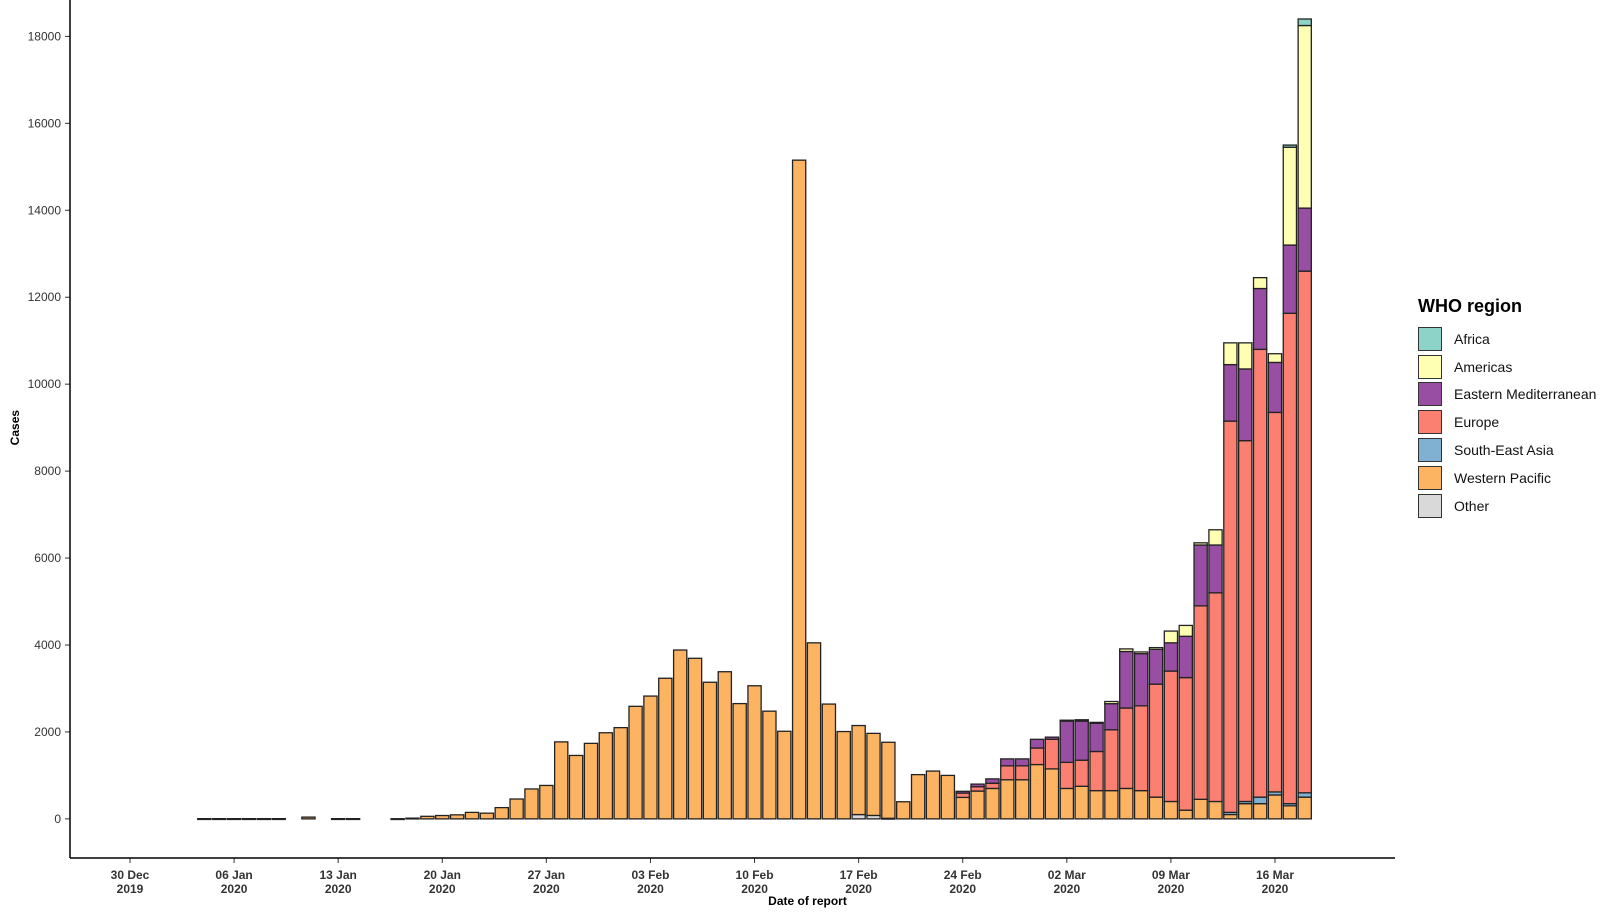  Describe the element at coordinates (45, 384) in the screenshot. I see `y-tick-label: 10000` at that location.